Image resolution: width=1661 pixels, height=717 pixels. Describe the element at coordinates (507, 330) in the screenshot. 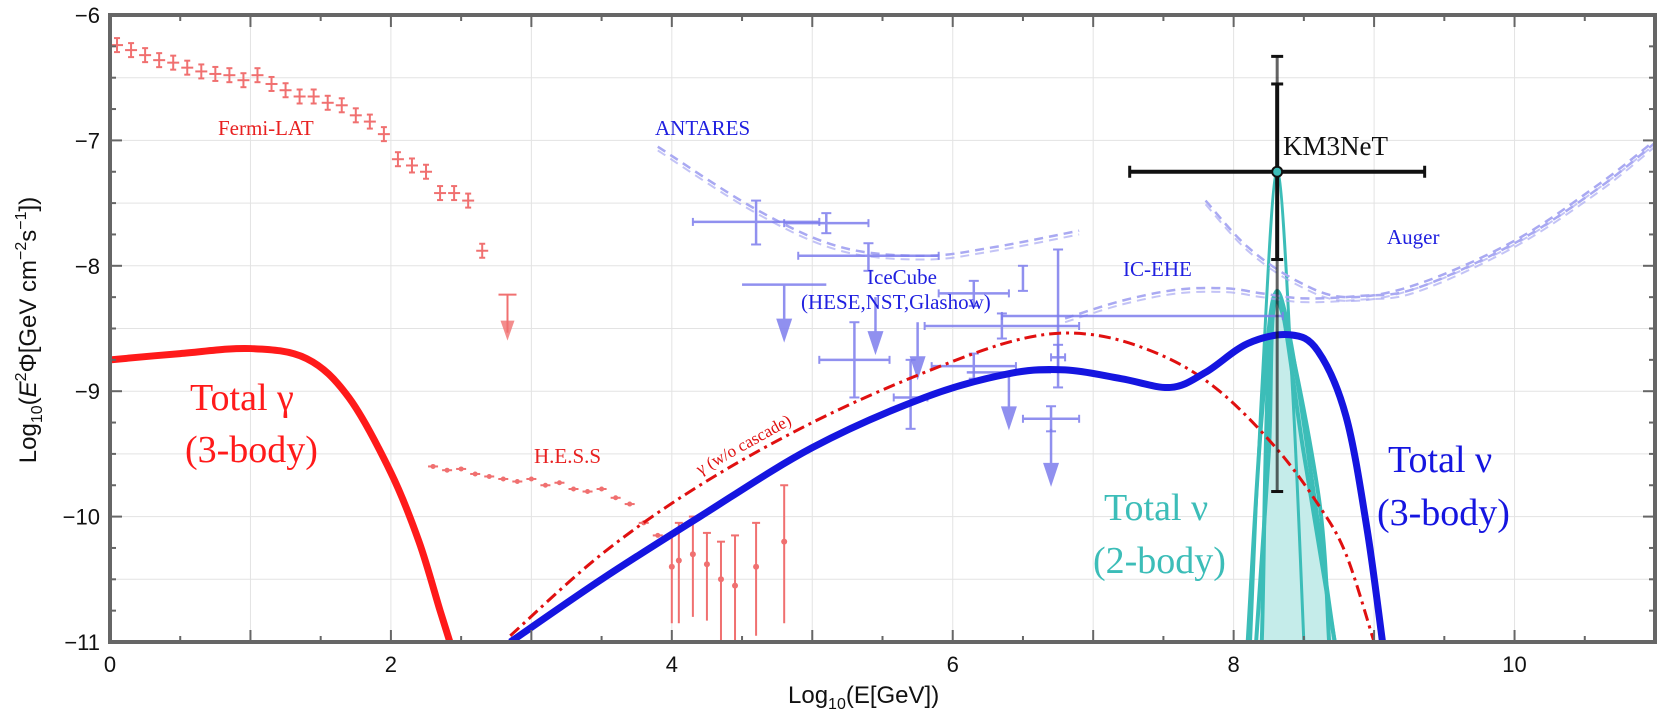

I see `fermi-limit-arrow` at that location.